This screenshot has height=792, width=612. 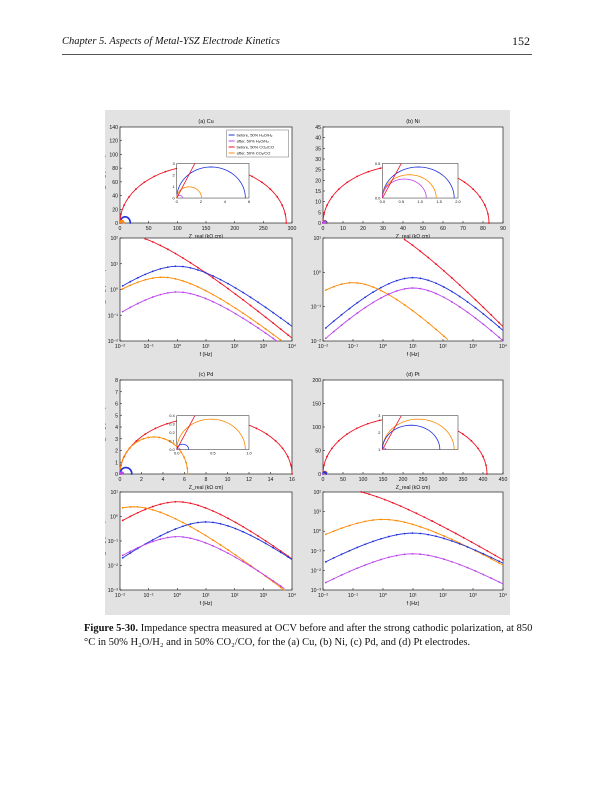 What do you see at coordinates (317, 532) in the screenshot?
I see `y-tick-label: 10⁰` at bounding box center [317, 532].